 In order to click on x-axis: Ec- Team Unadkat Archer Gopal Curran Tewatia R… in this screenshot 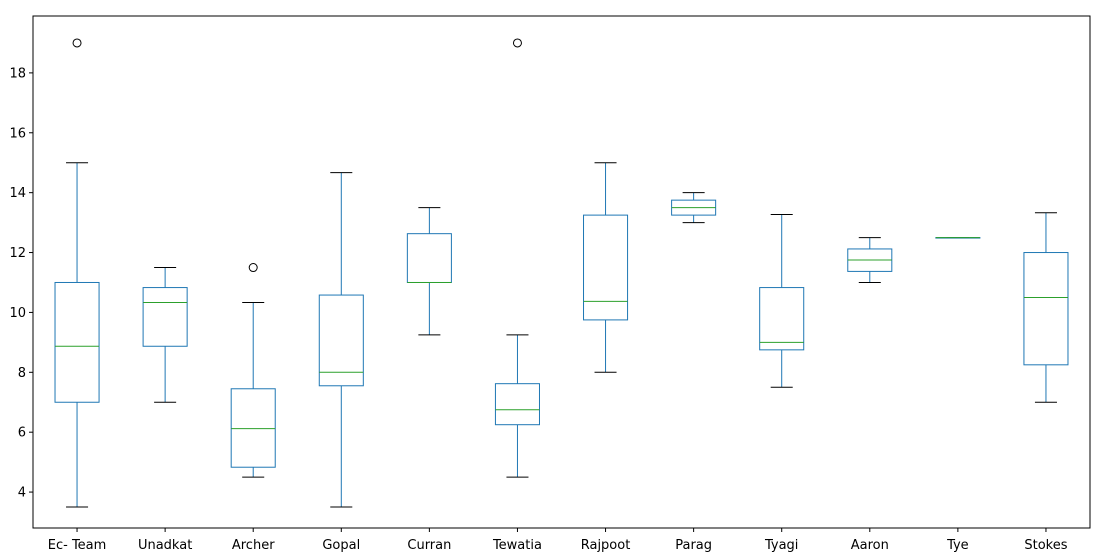, I will do `click(558, 540)`.